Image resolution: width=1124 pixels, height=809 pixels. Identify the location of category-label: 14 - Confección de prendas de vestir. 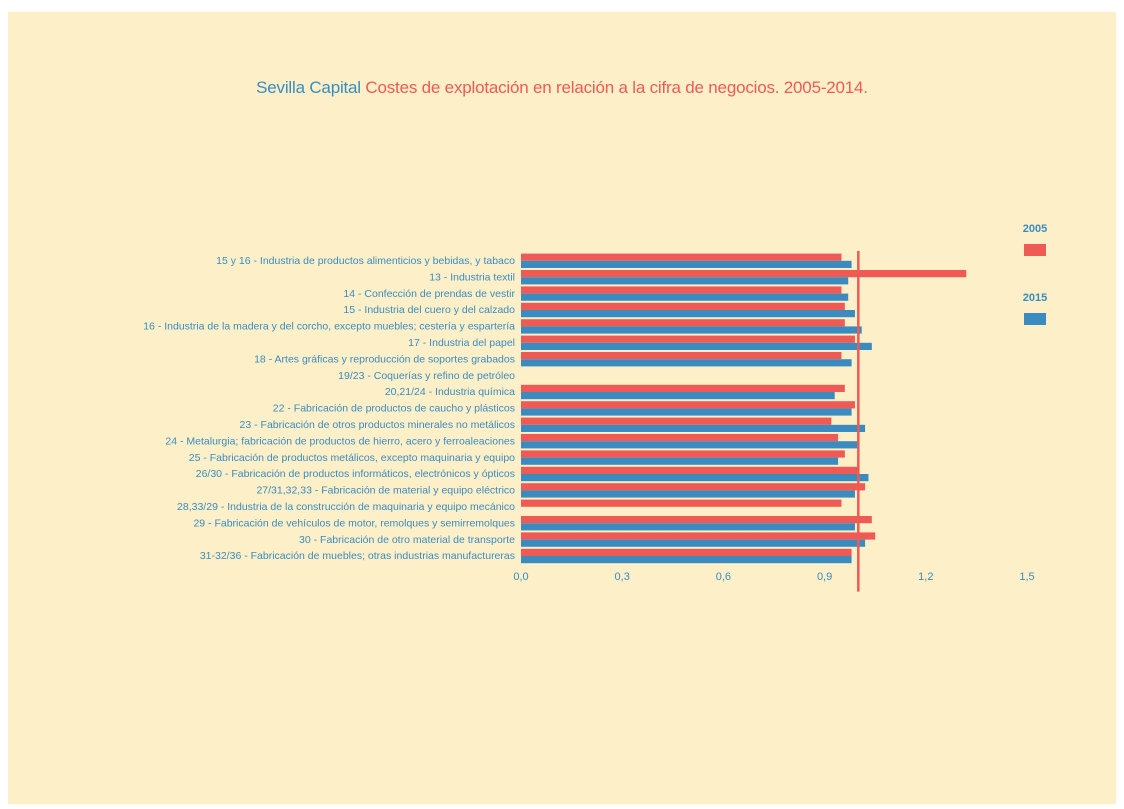
(429, 294).